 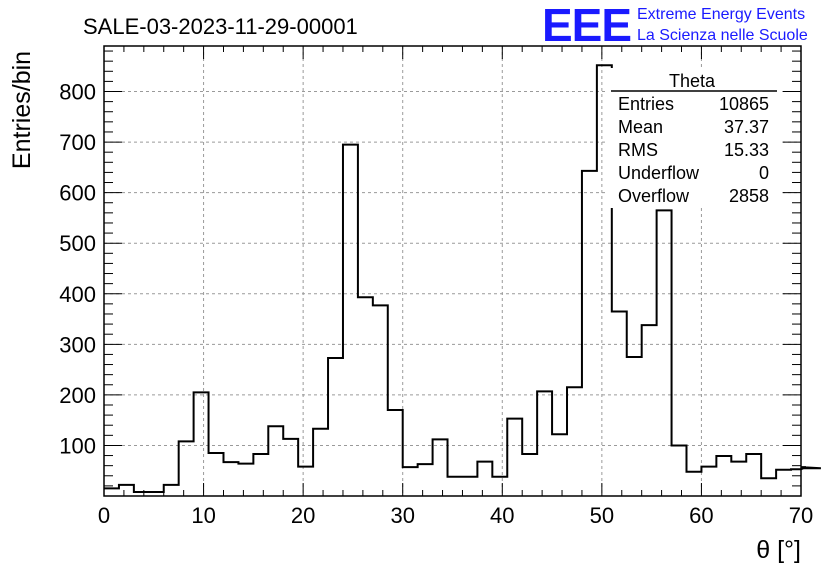 What do you see at coordinates (586, 25) in the screenshot?
I see `eee-logo-mark: EEE` at bounding box center [586, 25].